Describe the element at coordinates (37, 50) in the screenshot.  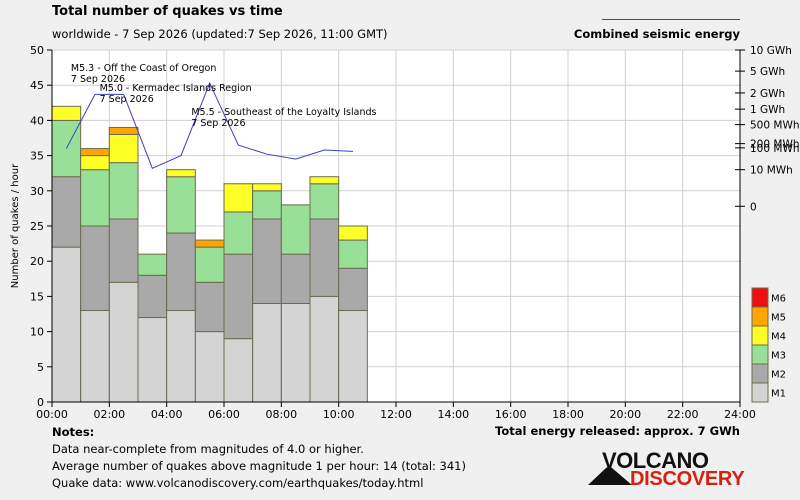
I see `y-tick-label: 50` at that location.